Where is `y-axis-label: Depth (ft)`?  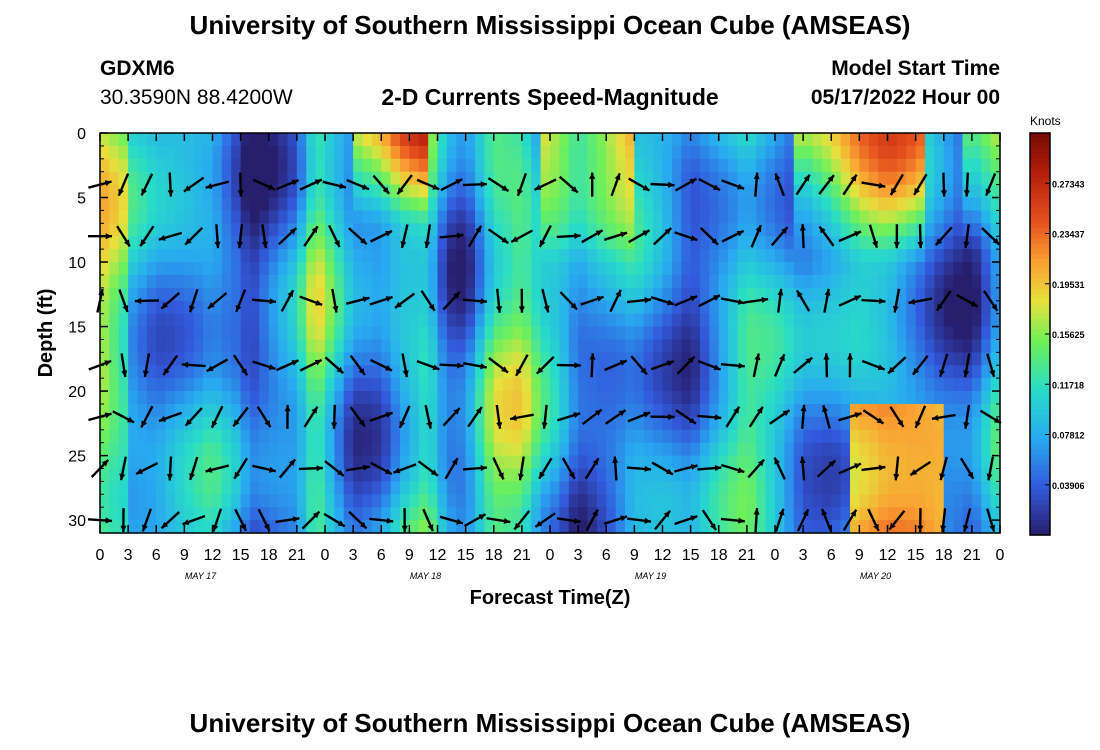
y-axis-label: Depth (ft) is located at coordinates (46, 333).